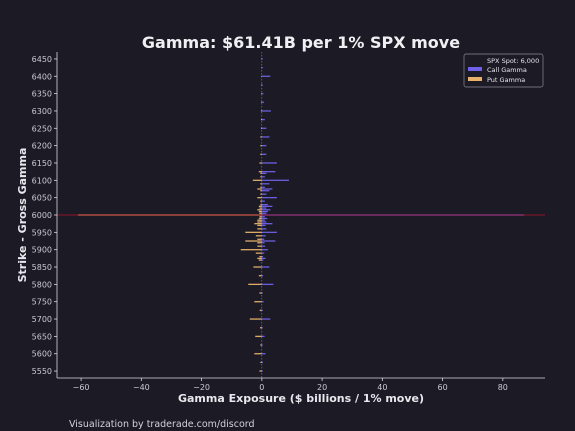 Image resolution: width=575 pixels, height=431 pixels. I want to click on y-axis-title: Strike - Gross Gamma, so click(22, 215).